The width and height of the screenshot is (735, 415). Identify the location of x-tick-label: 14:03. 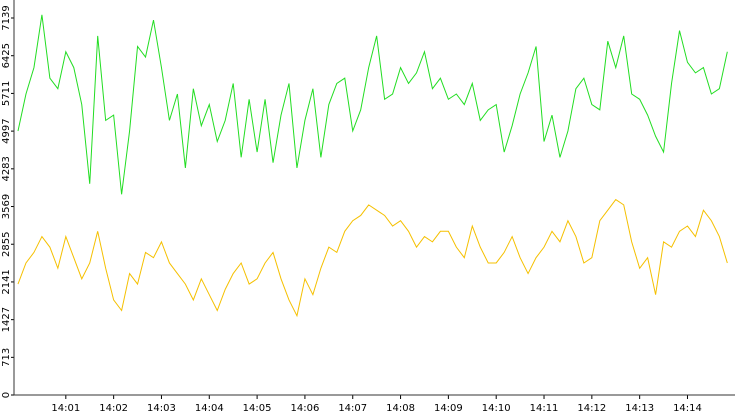
(161, 408).